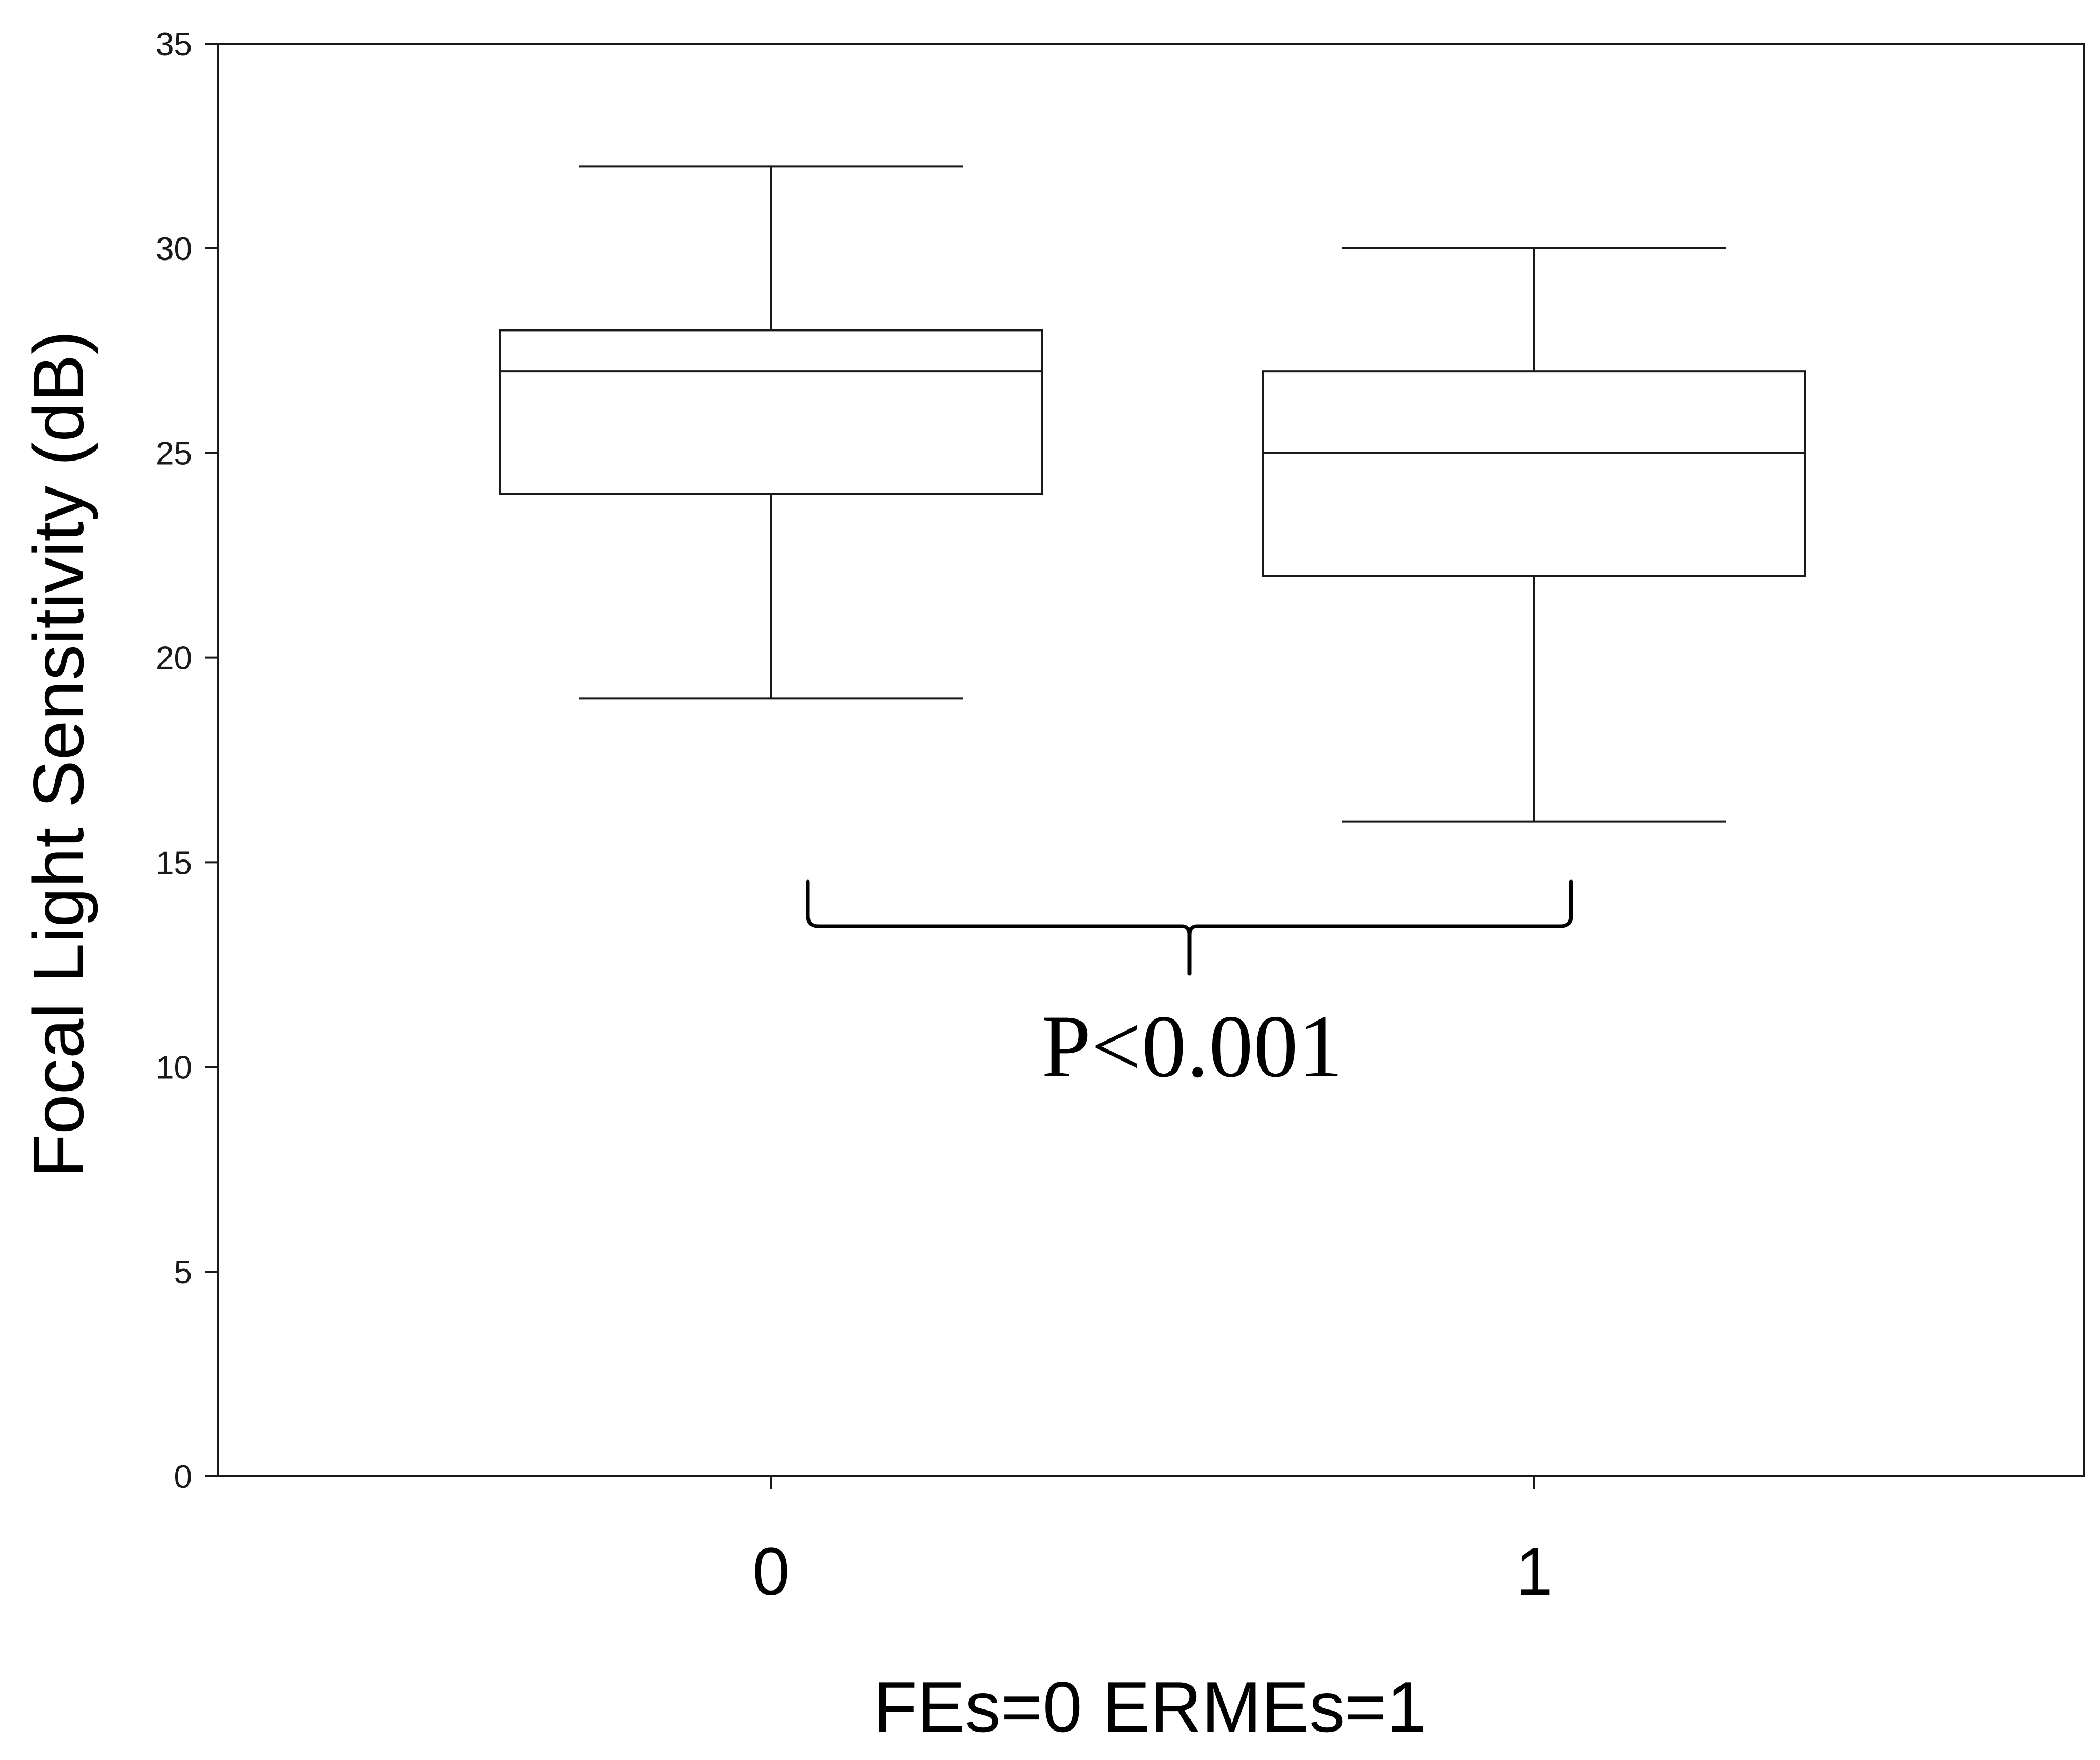 This screenshot has width=2100, height=1760. Describe the element at coordinates (1192, 1046) in the screenshot. I see `p-value-label: P<0.001` at that location.